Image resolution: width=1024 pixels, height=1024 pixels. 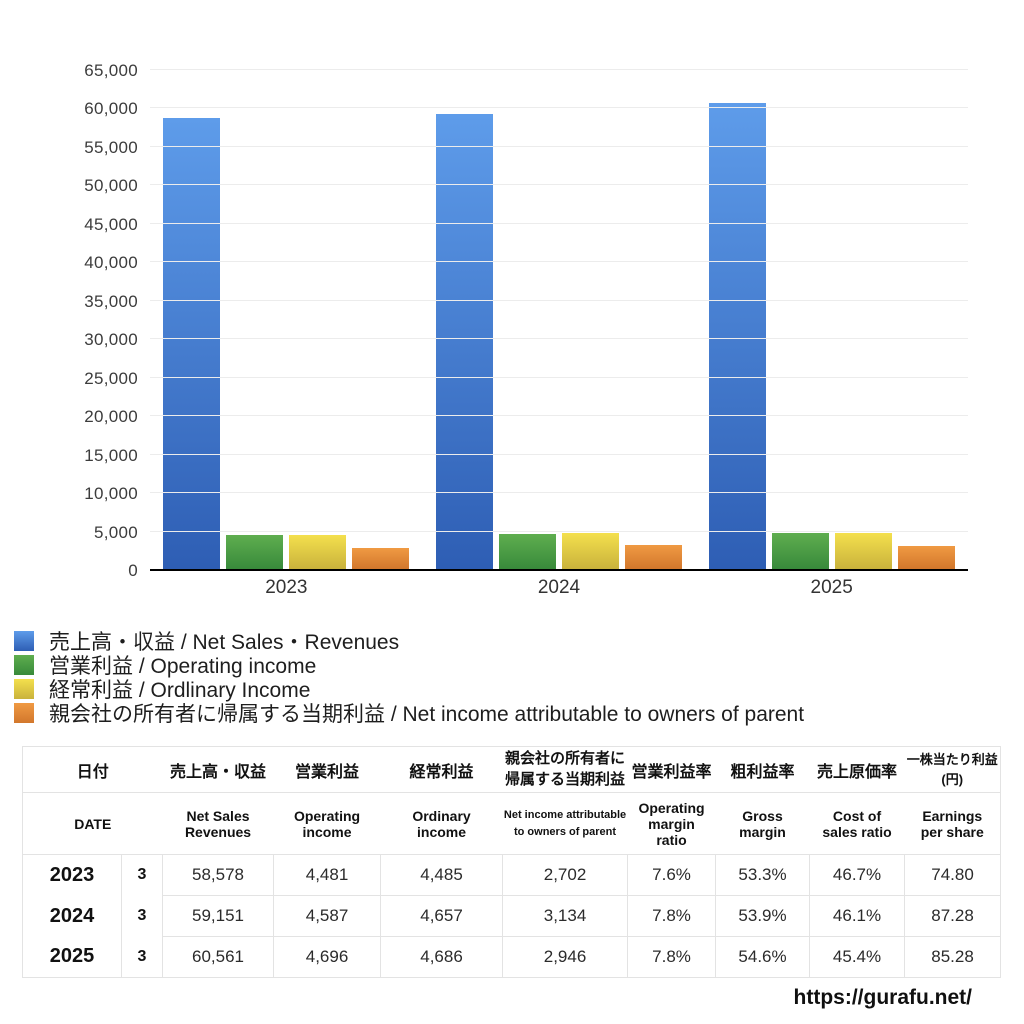 I want to click on header-jp-cell: 営業利益, so click(x=327, y=769).